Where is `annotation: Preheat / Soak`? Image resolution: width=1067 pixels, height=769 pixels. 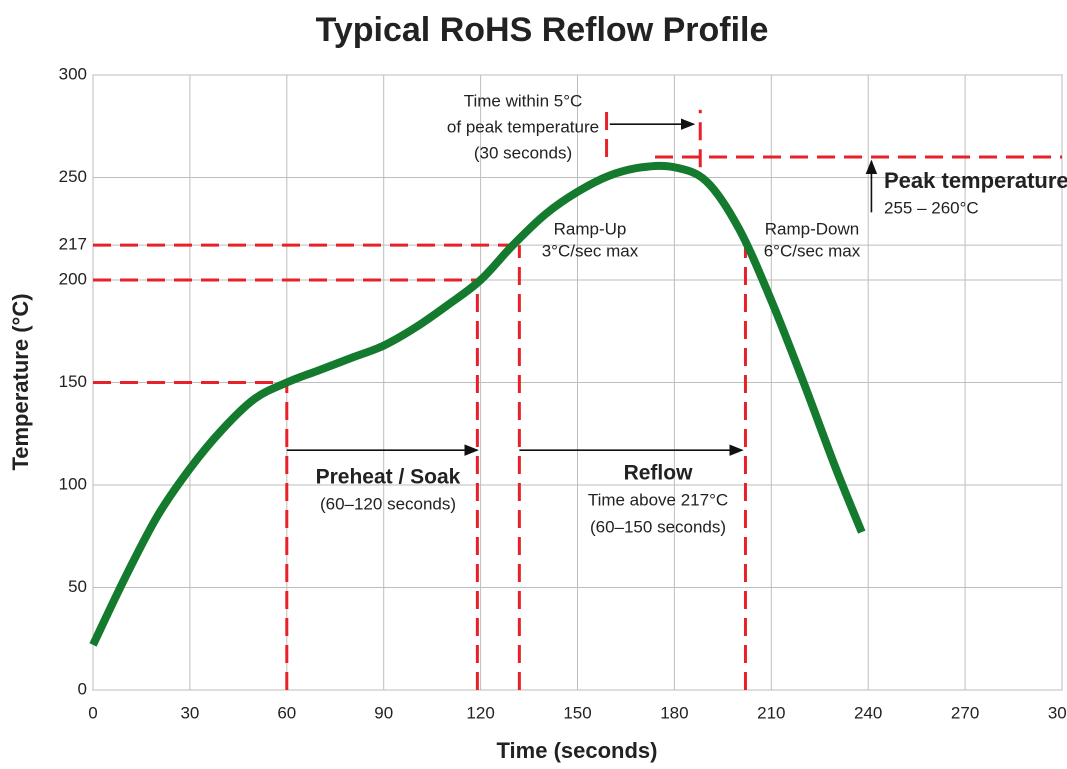 annotation: Preheat / Soak is located at coordinates (388, 477).